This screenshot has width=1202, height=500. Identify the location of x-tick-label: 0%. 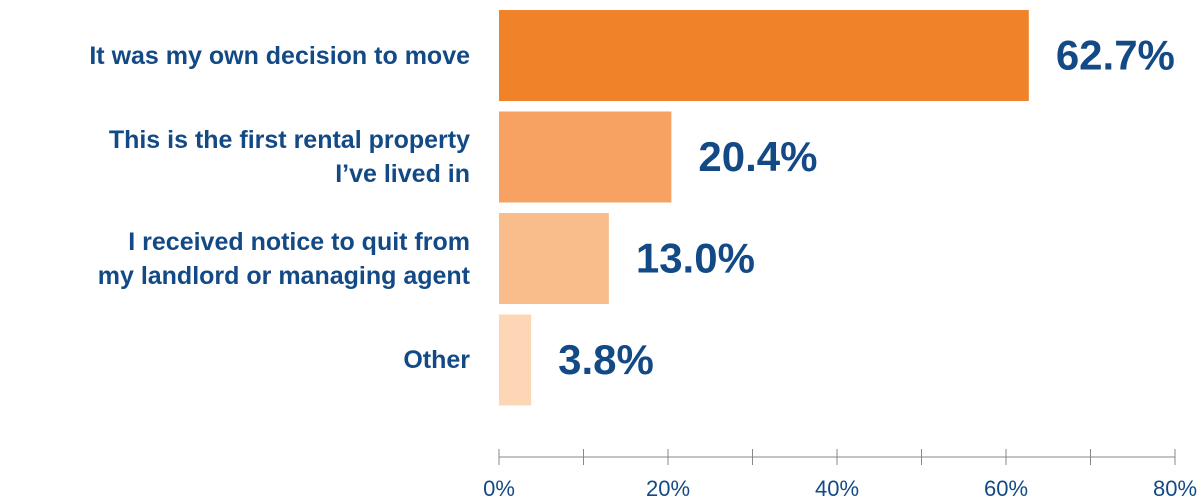
(499, 488).